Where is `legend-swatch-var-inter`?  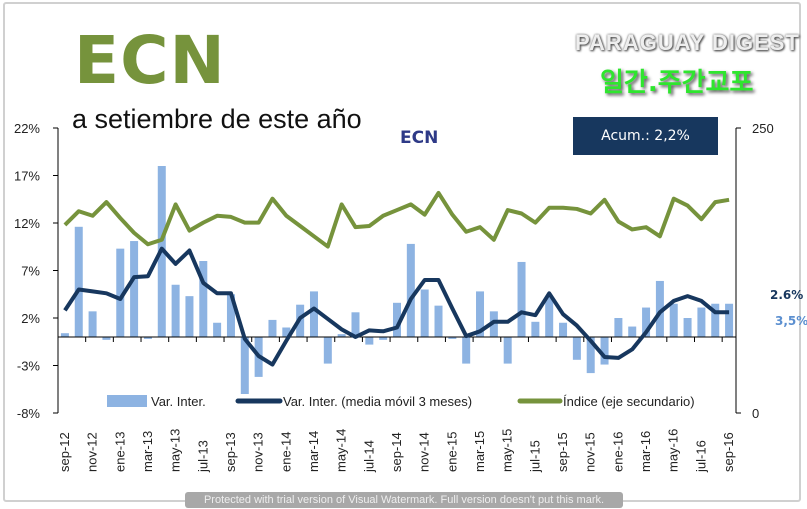 legend-swatch-var-inter is located at coordinates (127, 401).